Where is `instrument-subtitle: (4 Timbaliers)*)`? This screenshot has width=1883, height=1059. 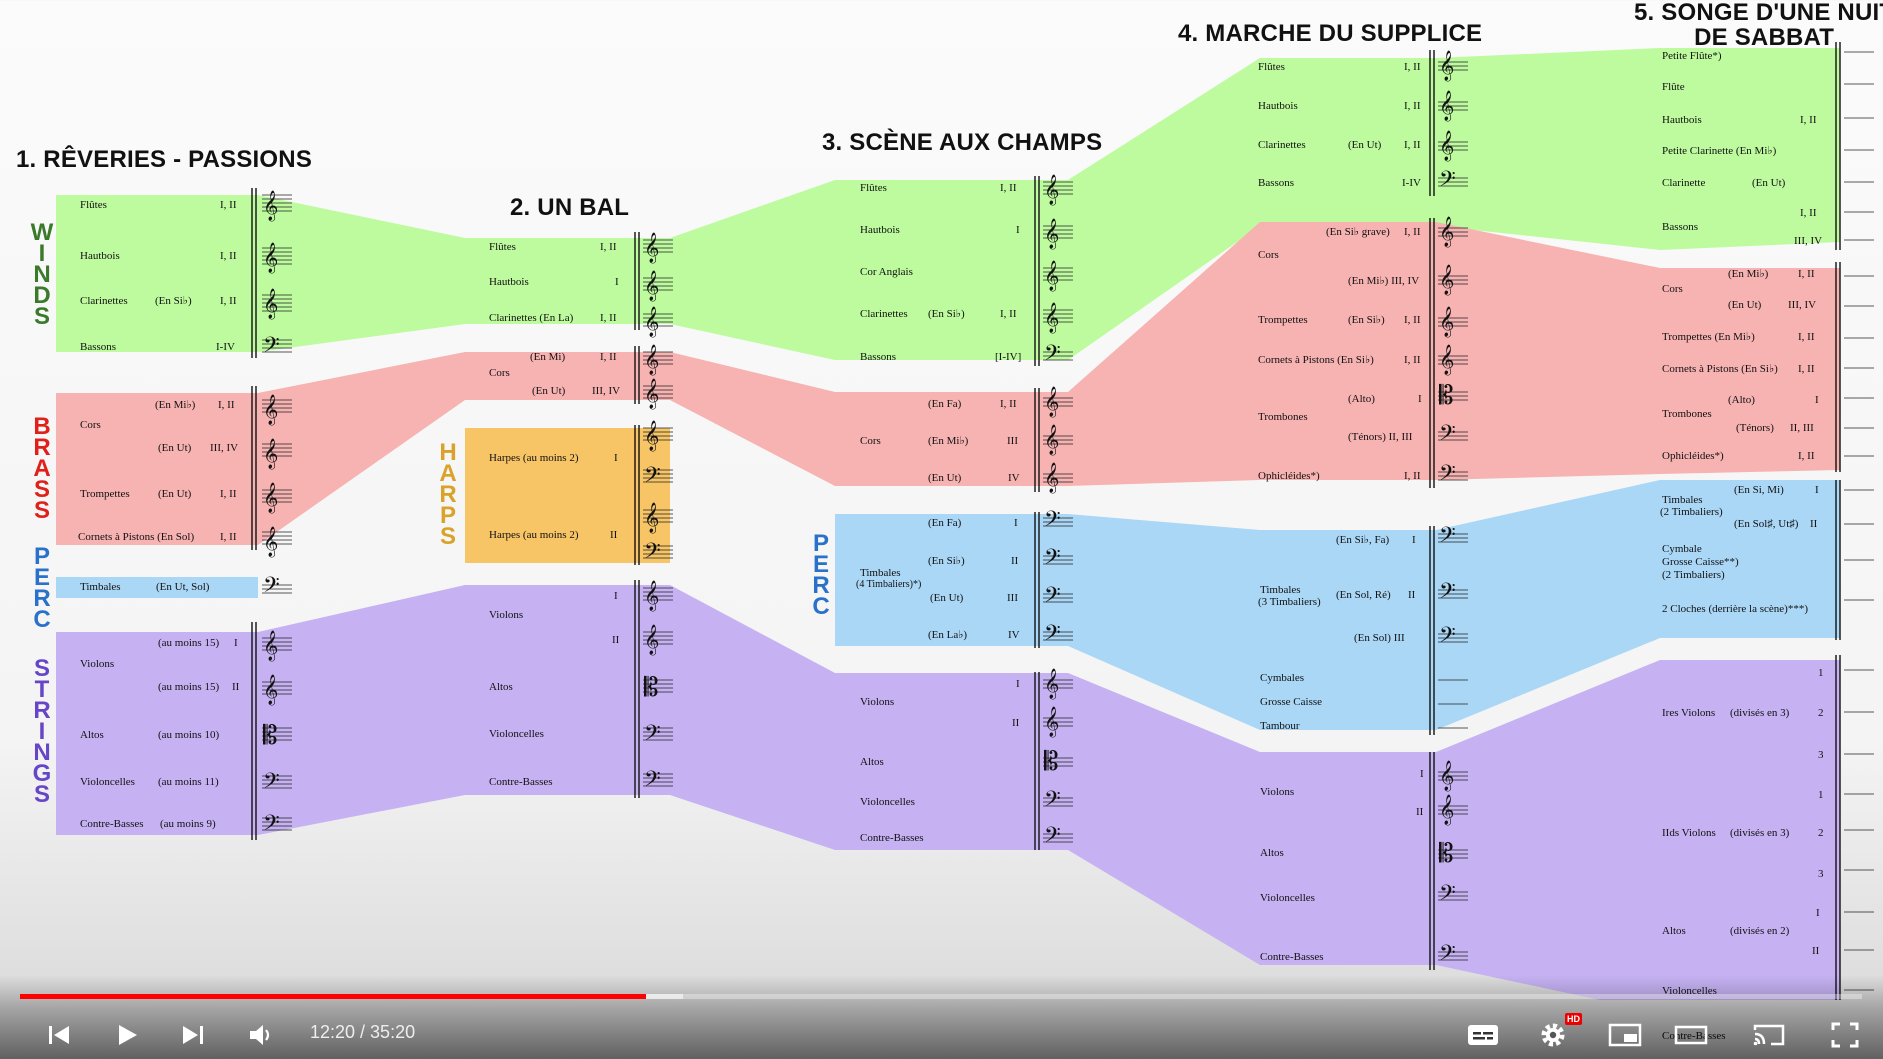 instrument-subtitle: (4 Timbaliers)*) is located at coordinates (889, 584).